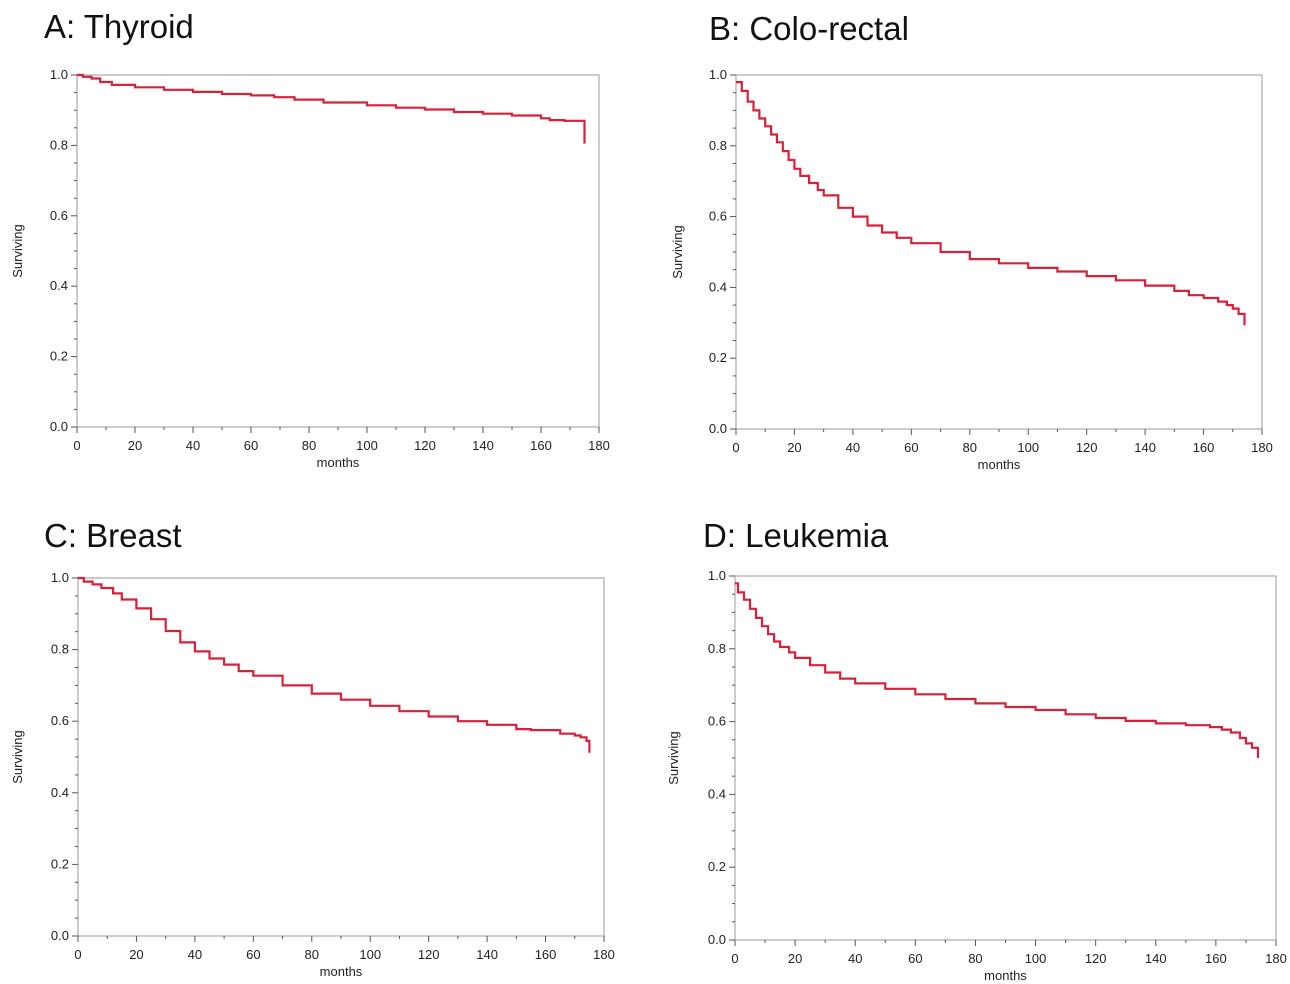 The image size is (1290, 984). What do you see at coordinates (809, 28) in the screenshot?
I see `panel-title-b: B: Colo-rectal` at bounding box center [809, 28].